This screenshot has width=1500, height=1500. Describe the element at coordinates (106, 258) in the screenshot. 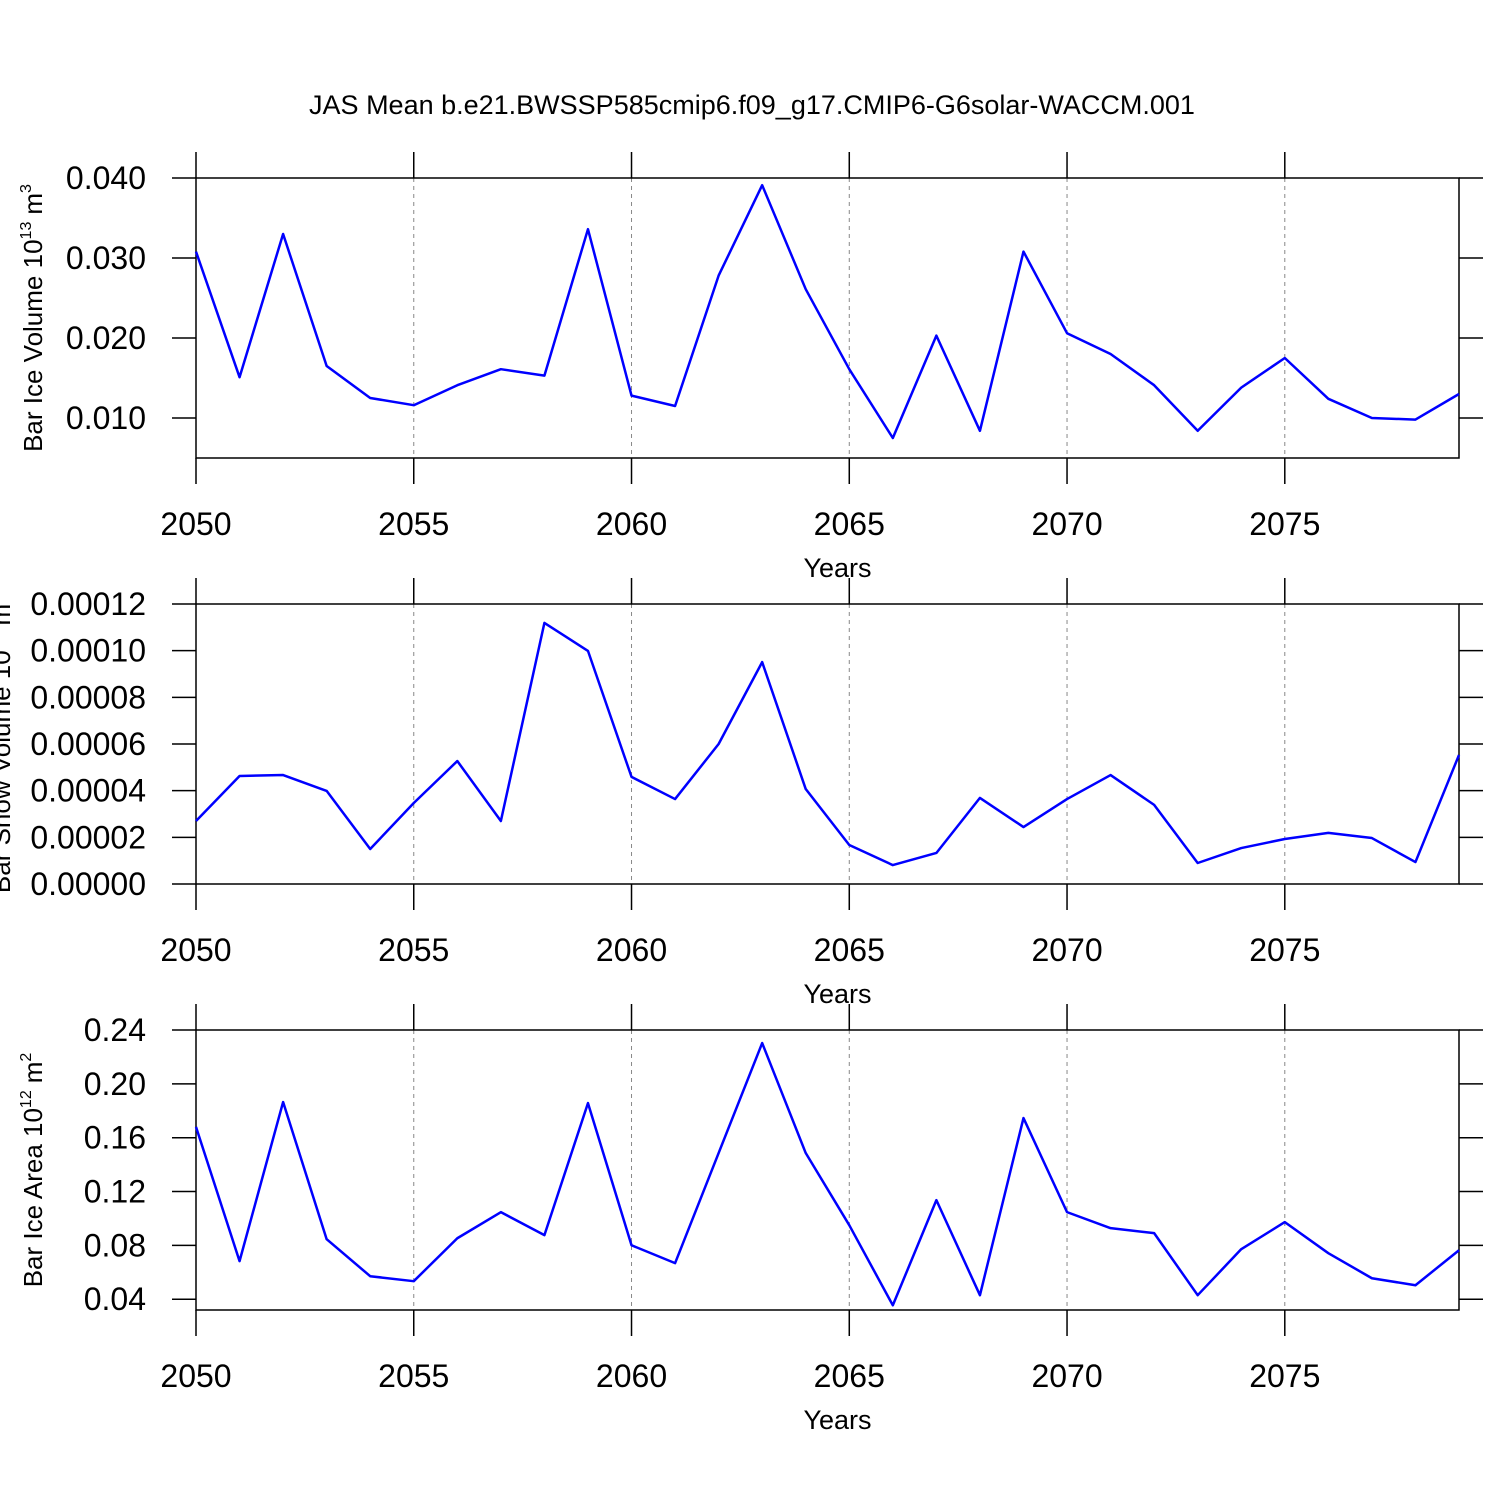

I see `y-tick-label: 0.030` at that location.